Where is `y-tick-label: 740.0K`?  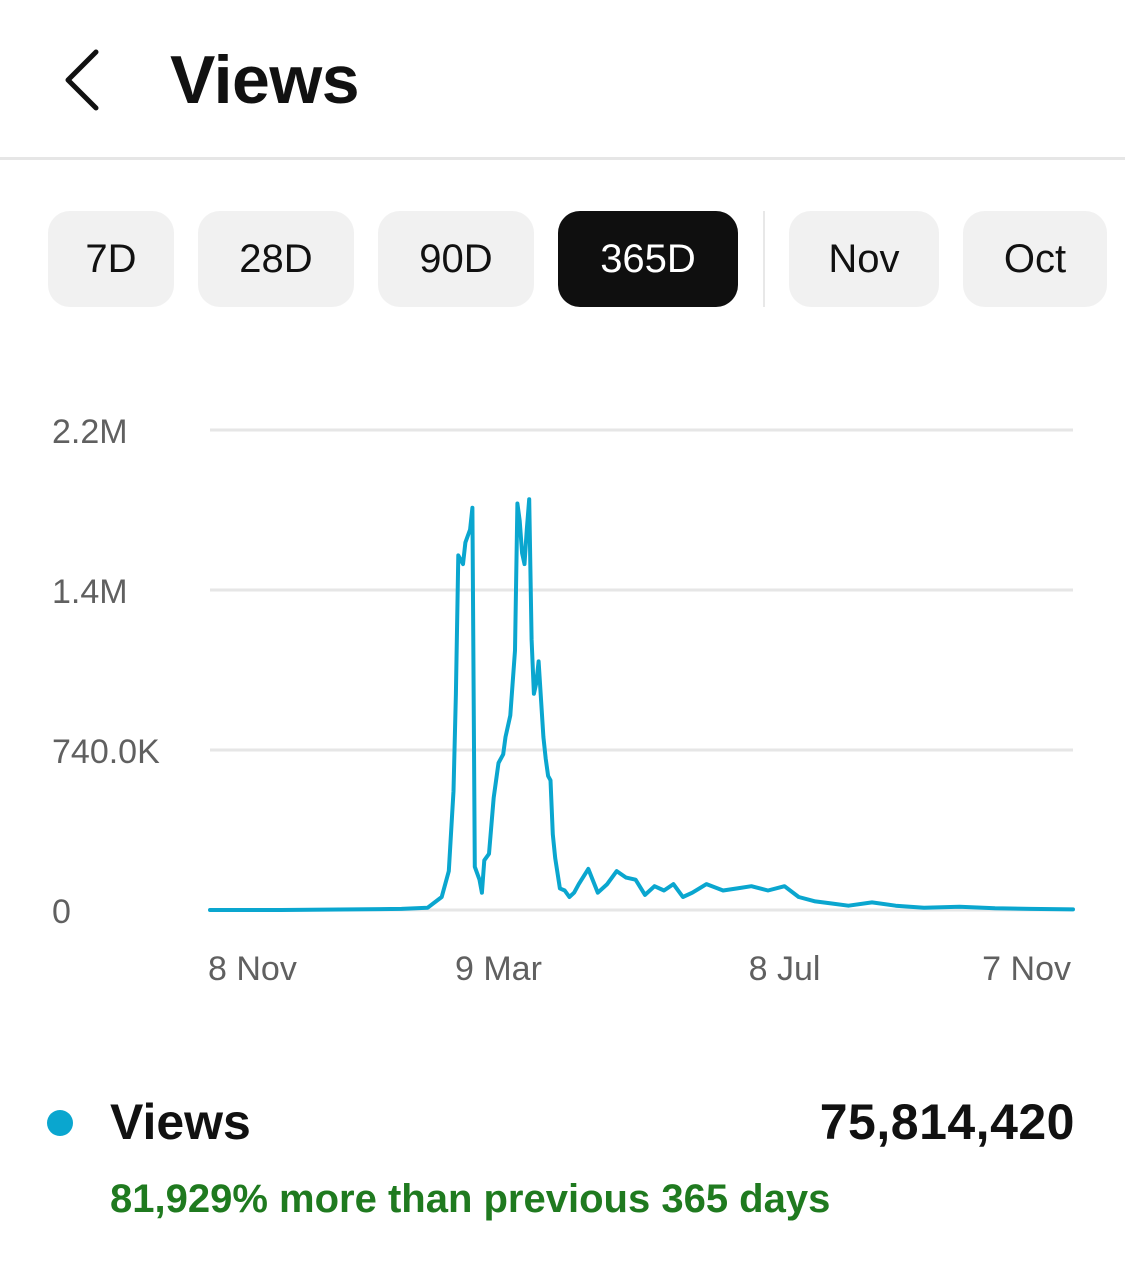 y-tick-label: 740.0K is located at coordinates (106, 752).